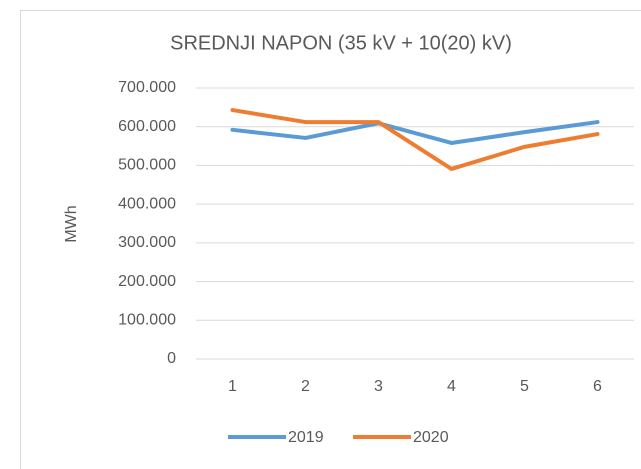 This screenshot has width=641, height=469. I want to click on y-tick-label: 500.000, so click(147, 165).